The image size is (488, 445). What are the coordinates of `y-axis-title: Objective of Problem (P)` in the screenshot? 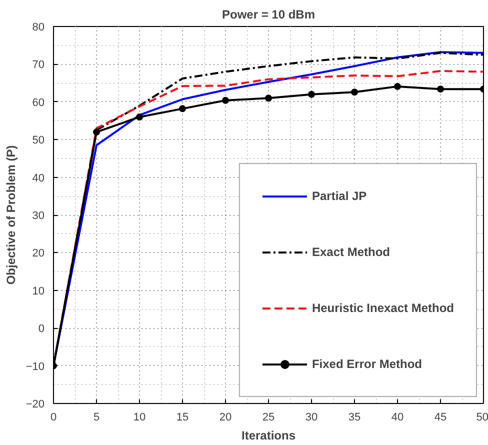 It's located at (11, 215).